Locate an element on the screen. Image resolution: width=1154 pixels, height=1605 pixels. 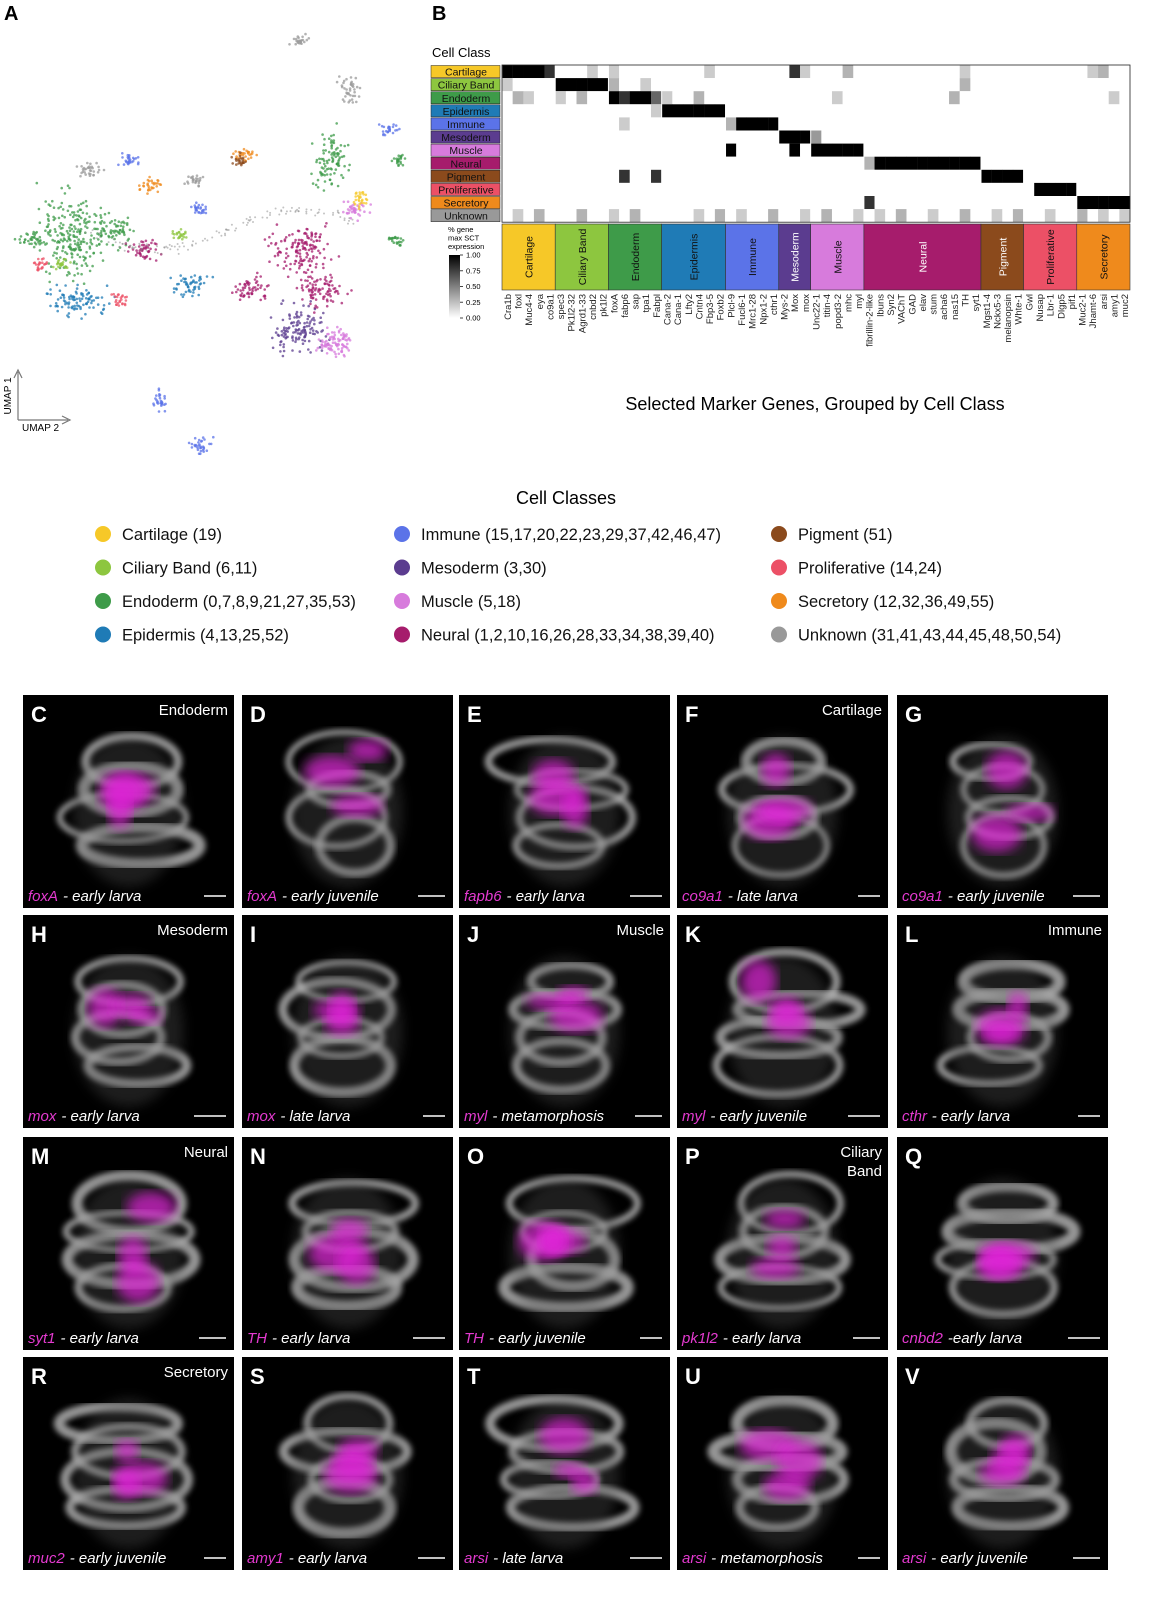
caption: fapb6- early larva is located at coordinates (524, 896).